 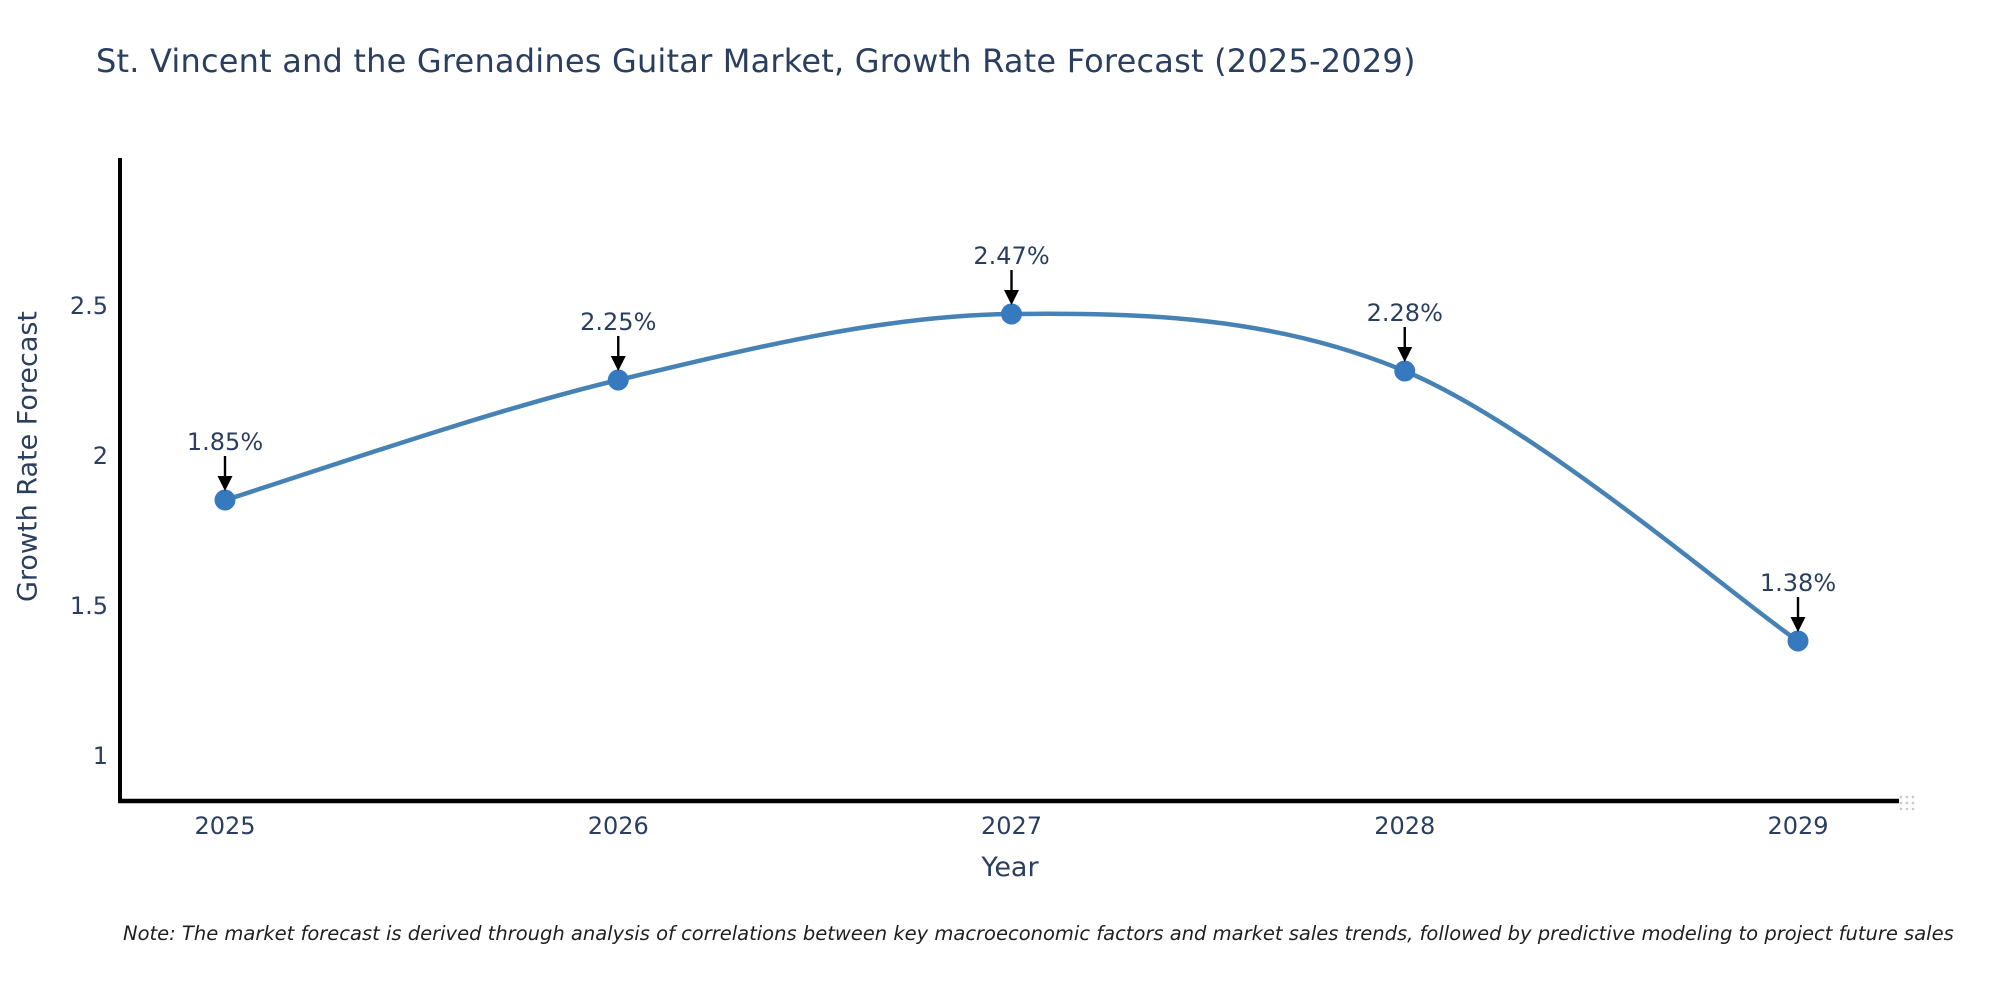 What do you see at coordinates (1798, 583) in the screenshot?
I see `point-annotation: 1.38%` at bounding box center [1798, 583].